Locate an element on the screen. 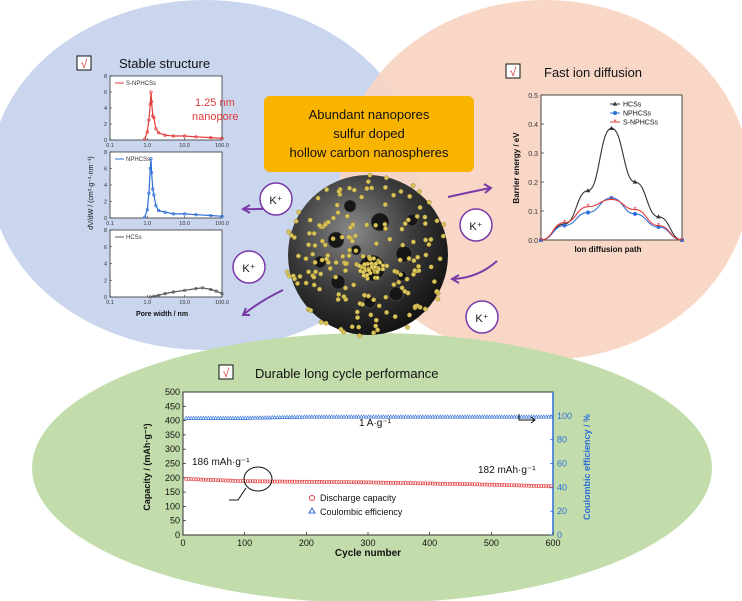  legend-ce-marker is located at coordinates (312, 510).